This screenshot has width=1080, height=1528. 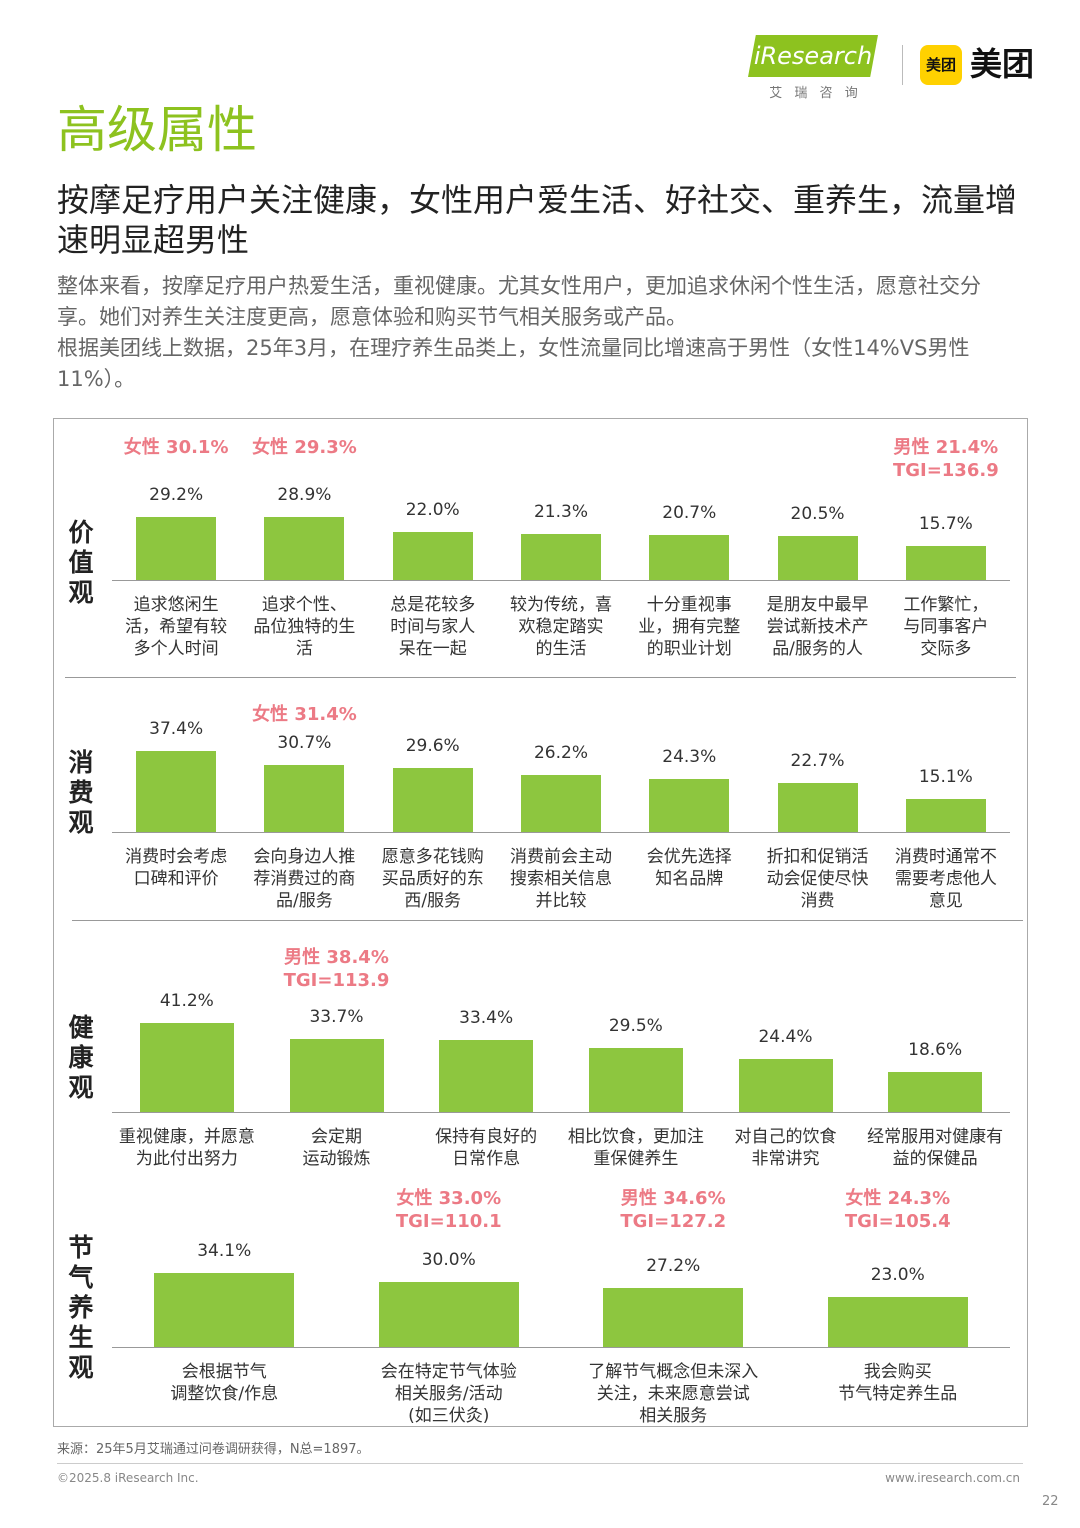 I want to click on value-label: 29.5%, so click(x=635, y=1025).